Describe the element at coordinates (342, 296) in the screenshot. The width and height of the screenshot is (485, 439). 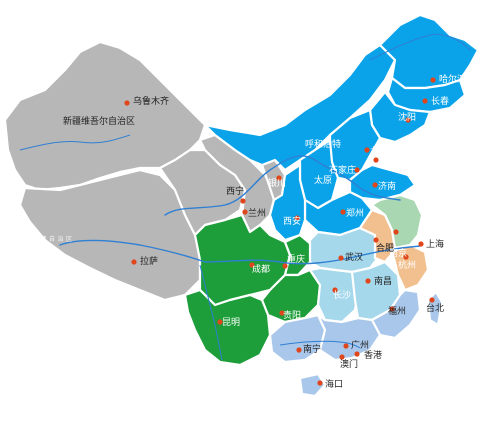
I see `label-changsha: 长沙` at that location.